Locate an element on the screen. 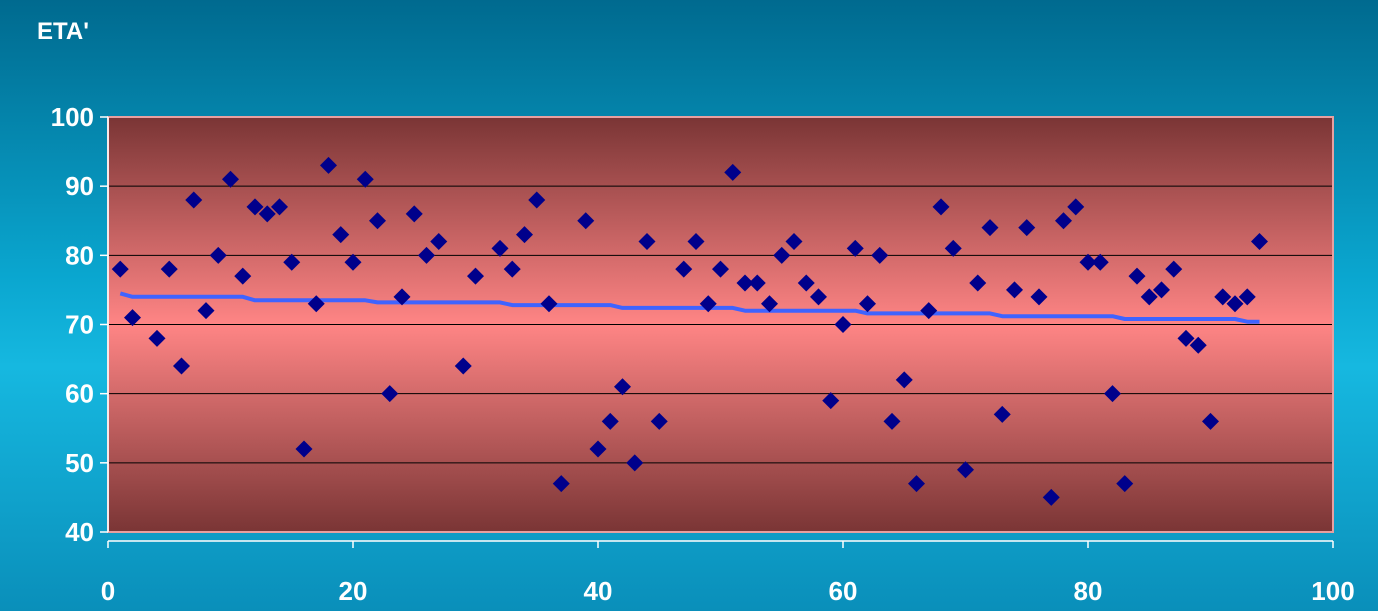 This screenshot has width=1378, height=611. trend-line-layer is located at coordinates (689, 307).